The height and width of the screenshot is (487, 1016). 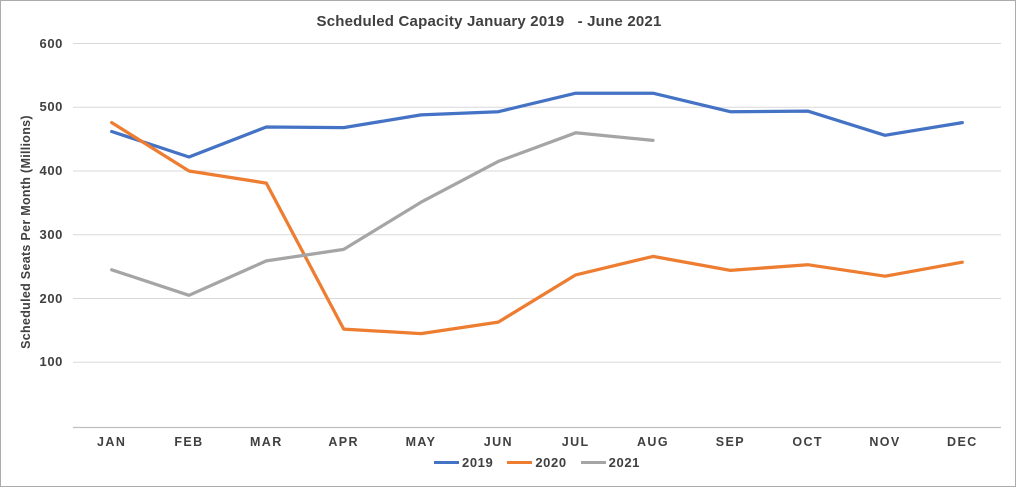 What do you see at coordinates (551, 462) in the screenshot?
I see `legend-label-2020: 2020` at bounding box center [551, 462].